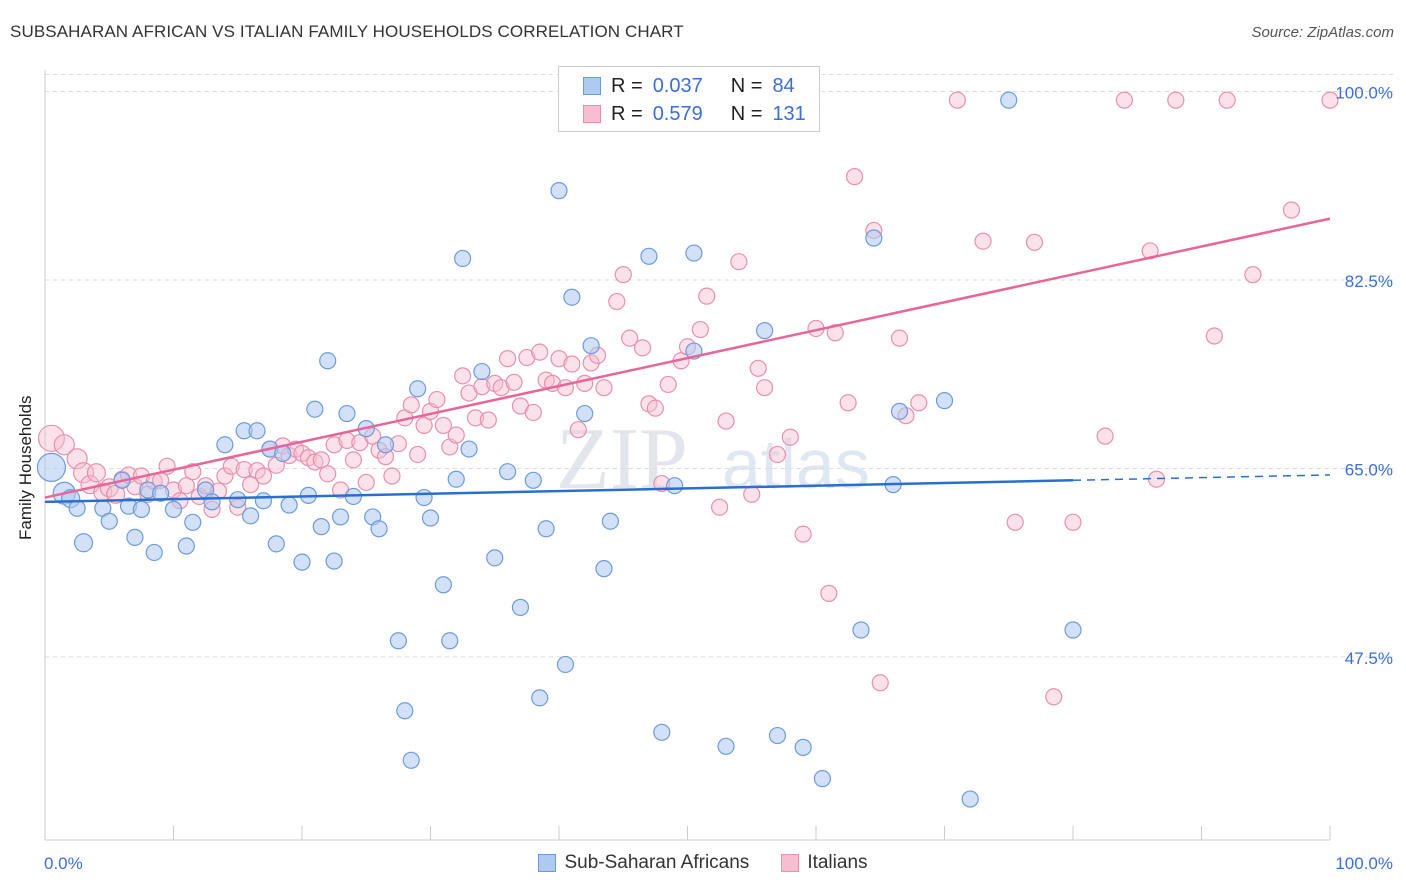  What do you see at coordinates (1369, 469) in the screenshot?
I see `y-tick-label: 65.0%` at bounding box center [1369, 469].